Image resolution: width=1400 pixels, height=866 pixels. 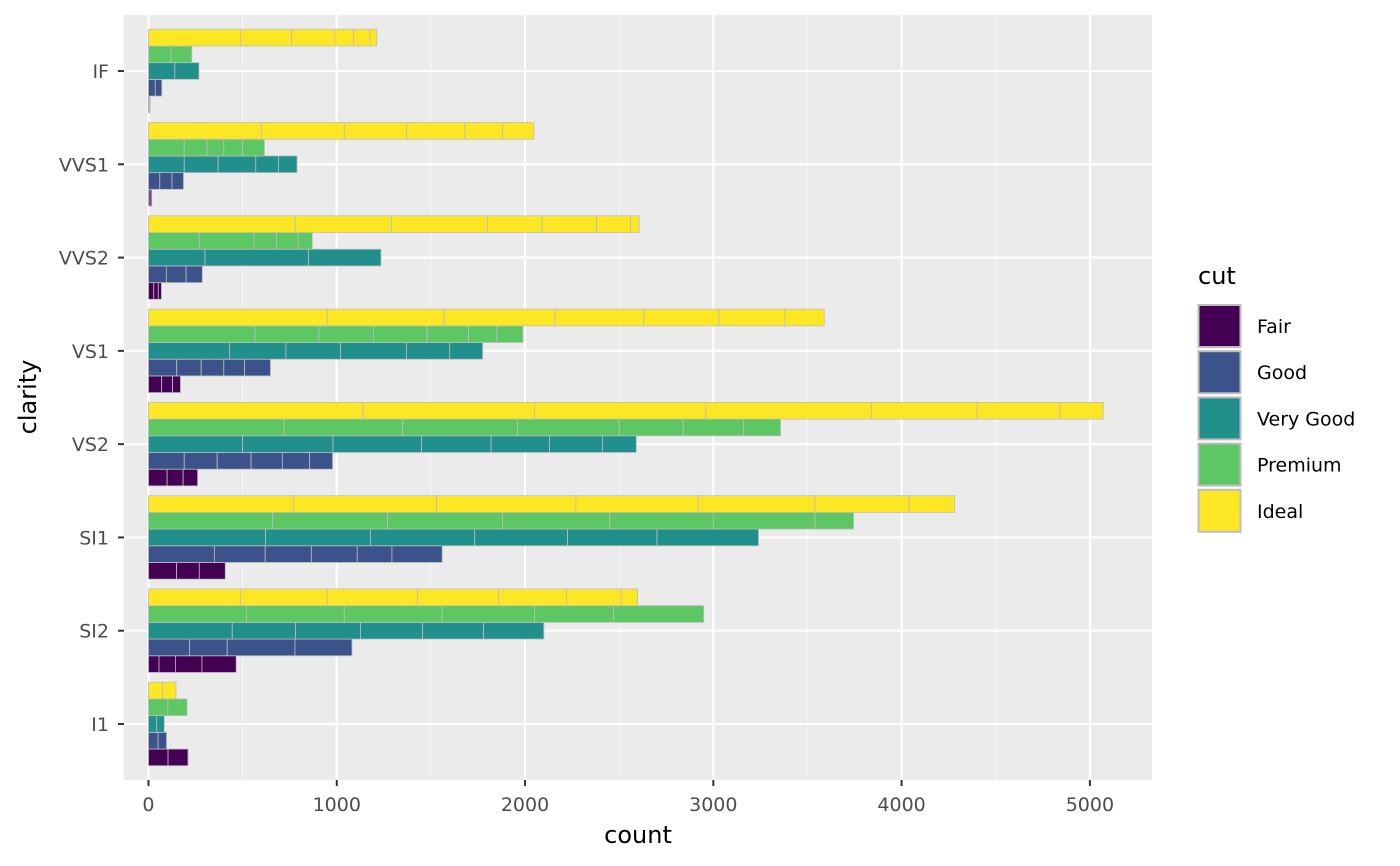 I want to click on x-tick-label: 5000, so click(x=1090, y=805).